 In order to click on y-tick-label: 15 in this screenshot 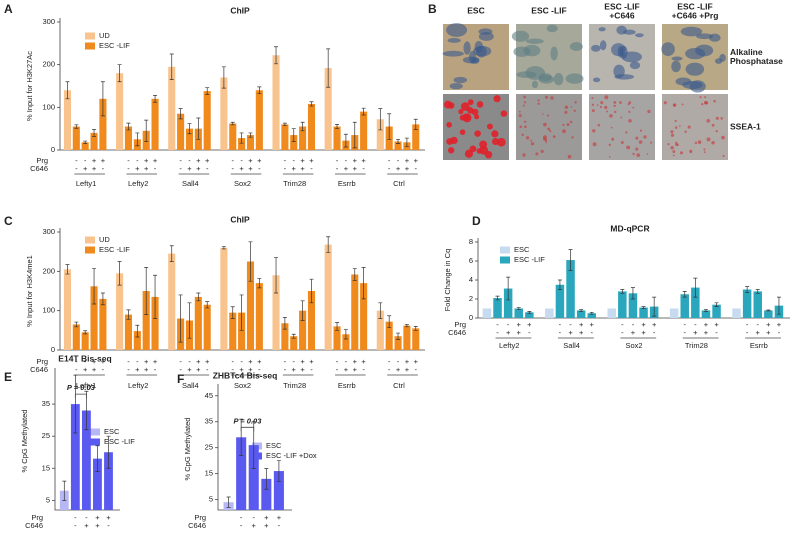, I will do `click(209, 473)`.